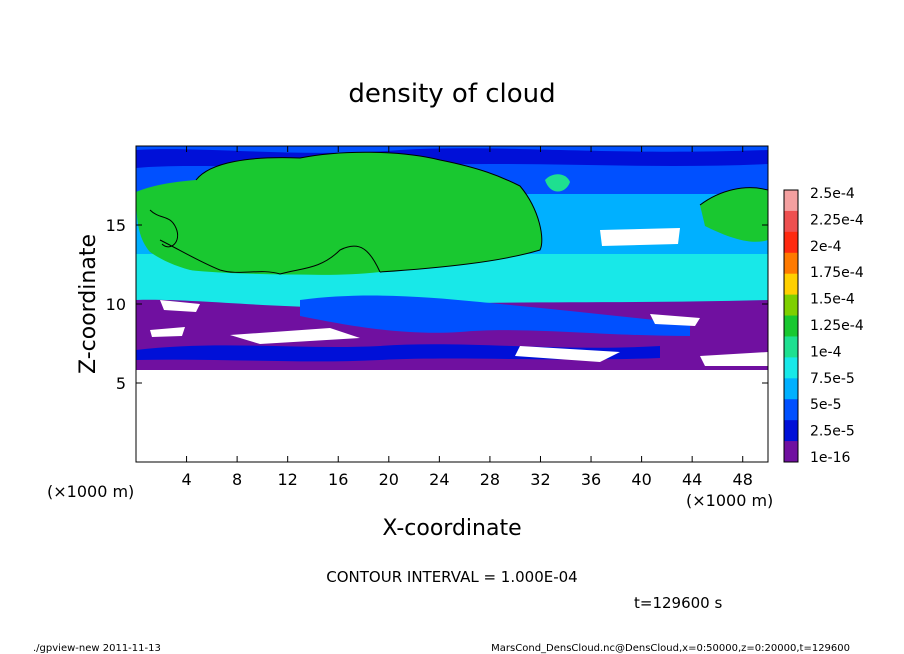 This screenshot has height=654, width=904. Describe the element at coordinates (837, 326) in the screenshot. I see `colorbar-label: 1.25e-4` at that location.